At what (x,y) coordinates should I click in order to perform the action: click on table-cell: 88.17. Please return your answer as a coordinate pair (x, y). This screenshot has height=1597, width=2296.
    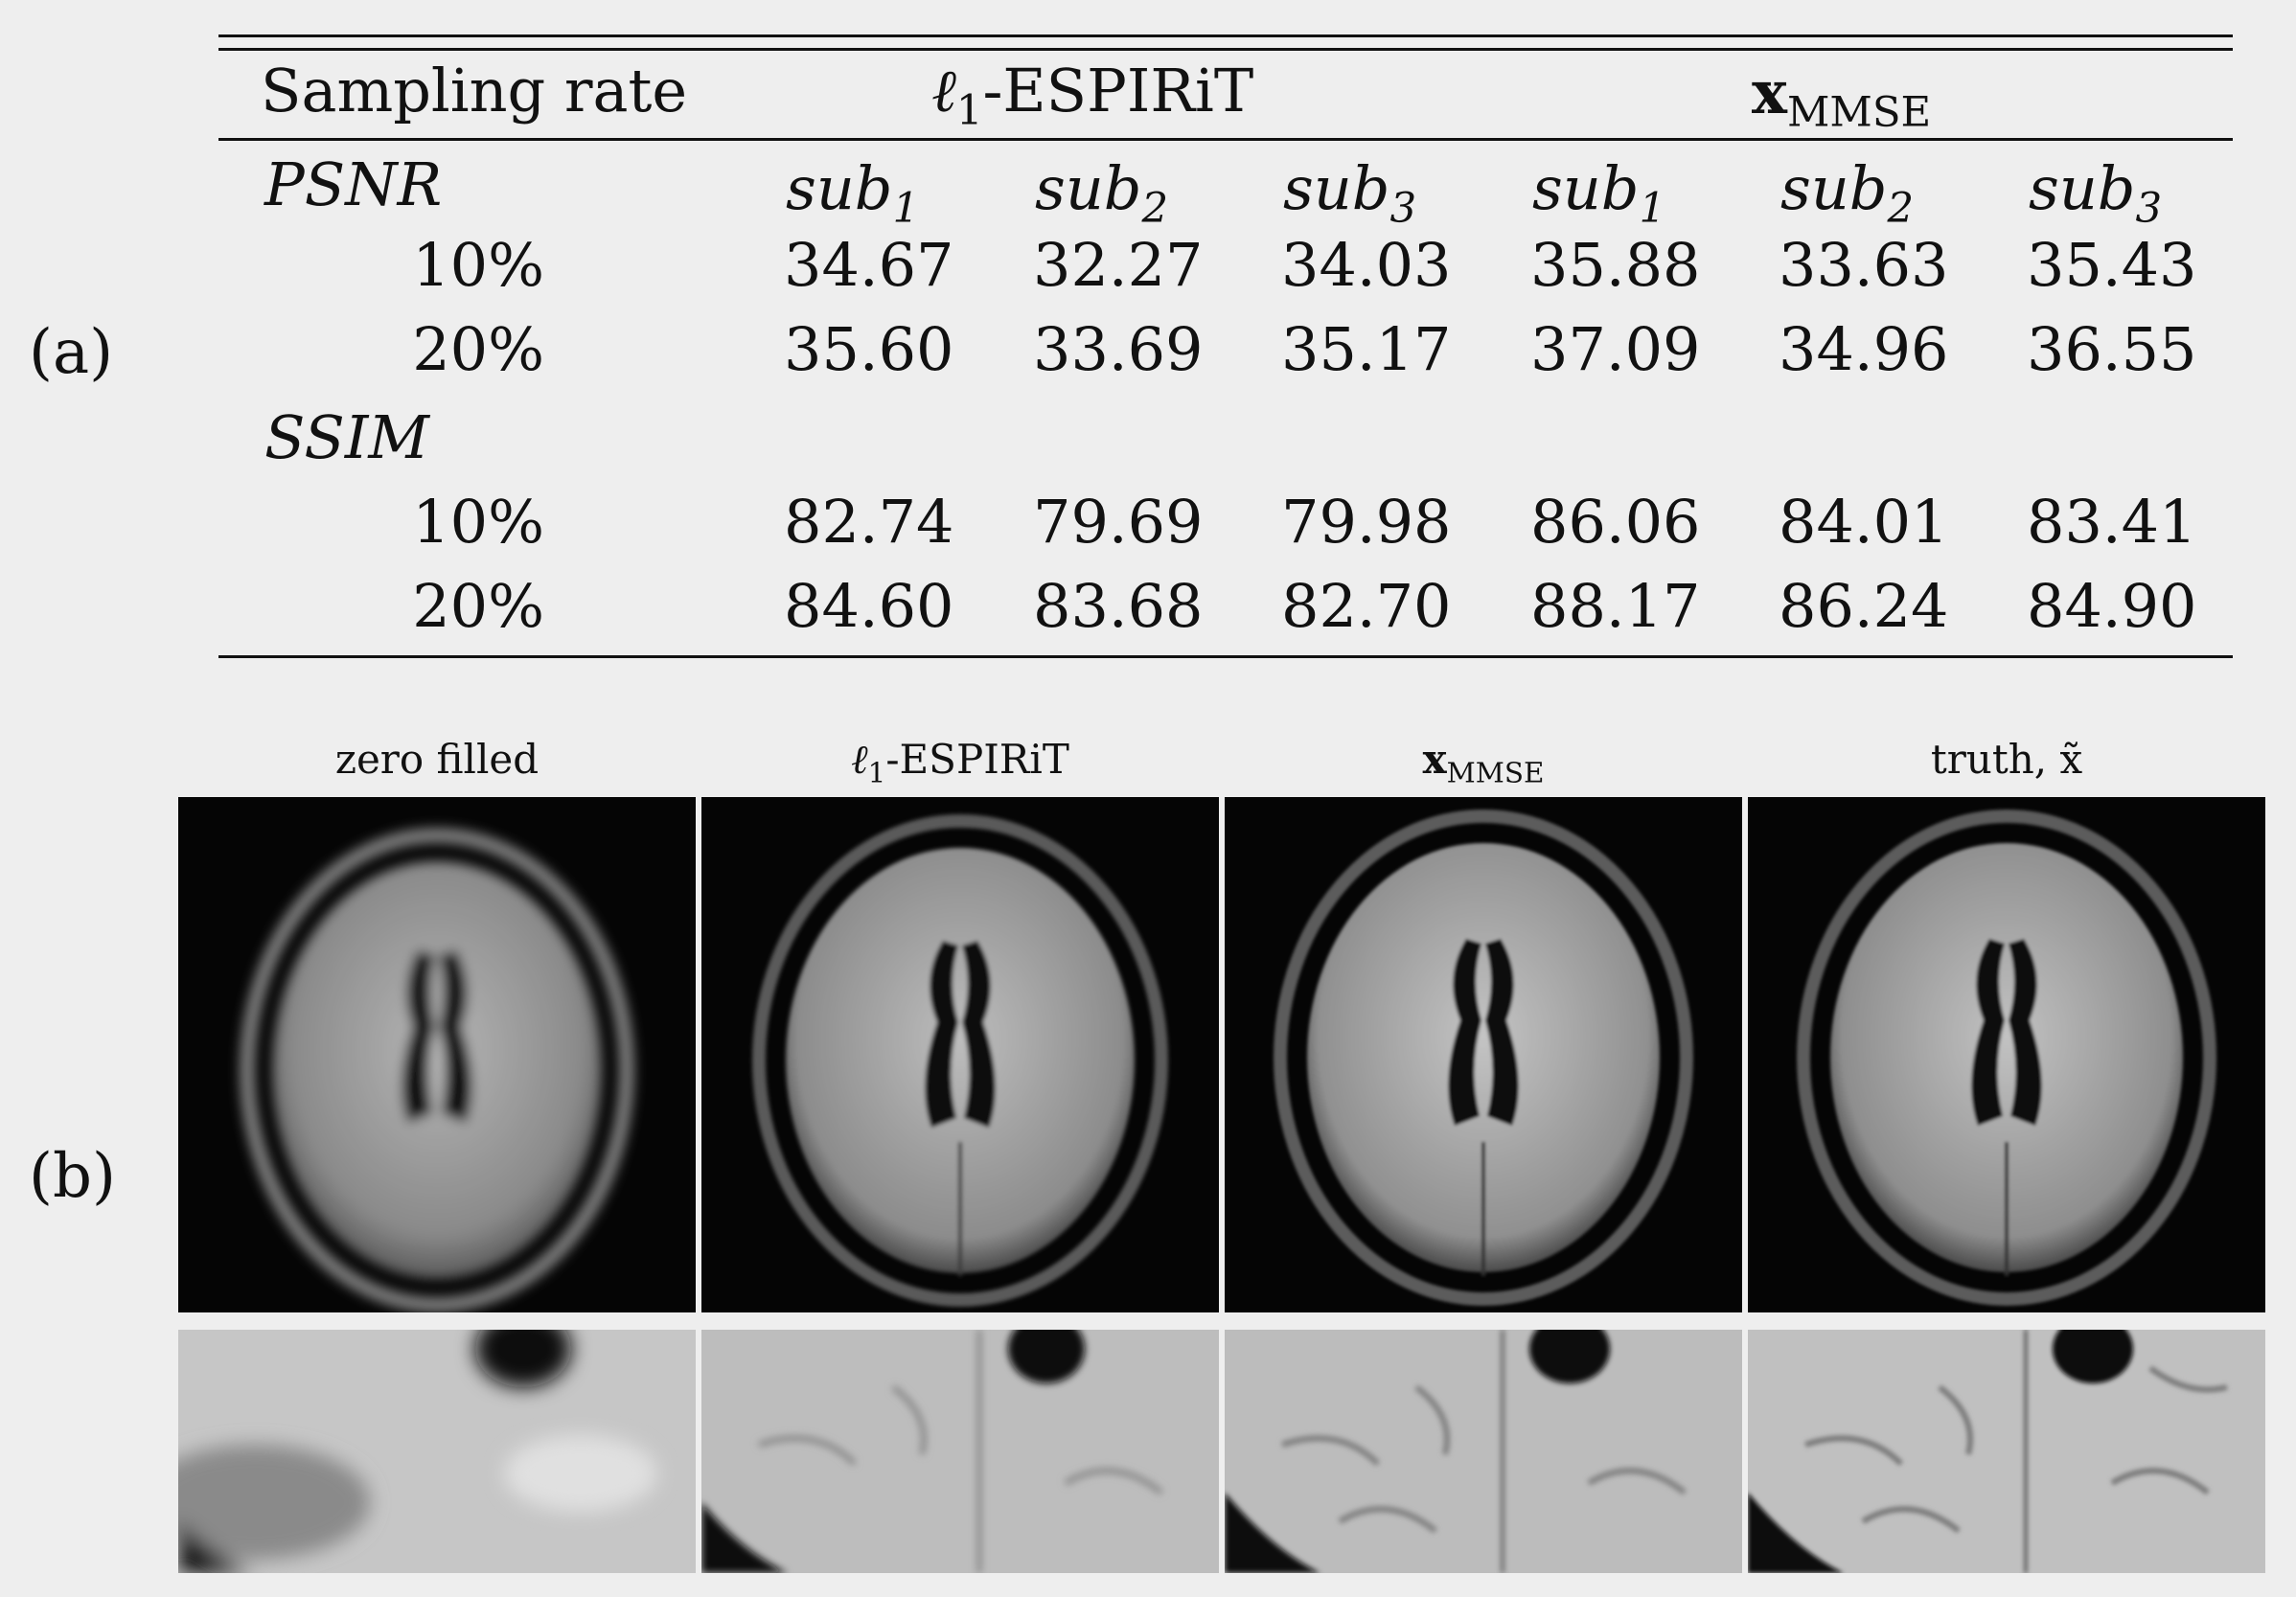
    Looking at the image, I should click on (1615, 606).